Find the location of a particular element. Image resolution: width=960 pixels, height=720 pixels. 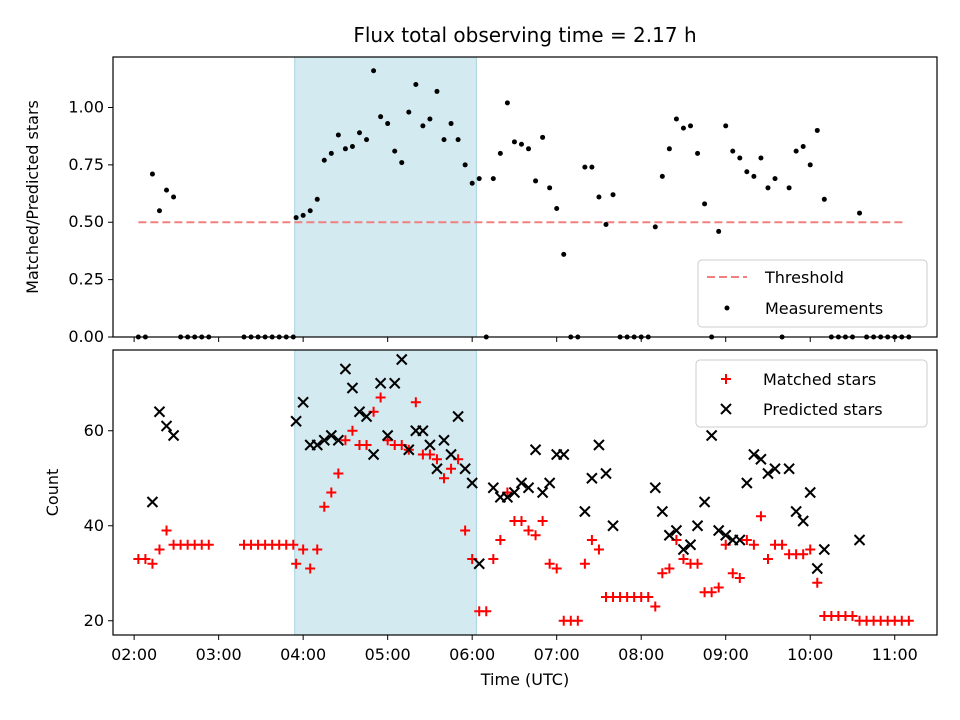

top-legend: Threshold Measurements is located at coordinates (812, 293).